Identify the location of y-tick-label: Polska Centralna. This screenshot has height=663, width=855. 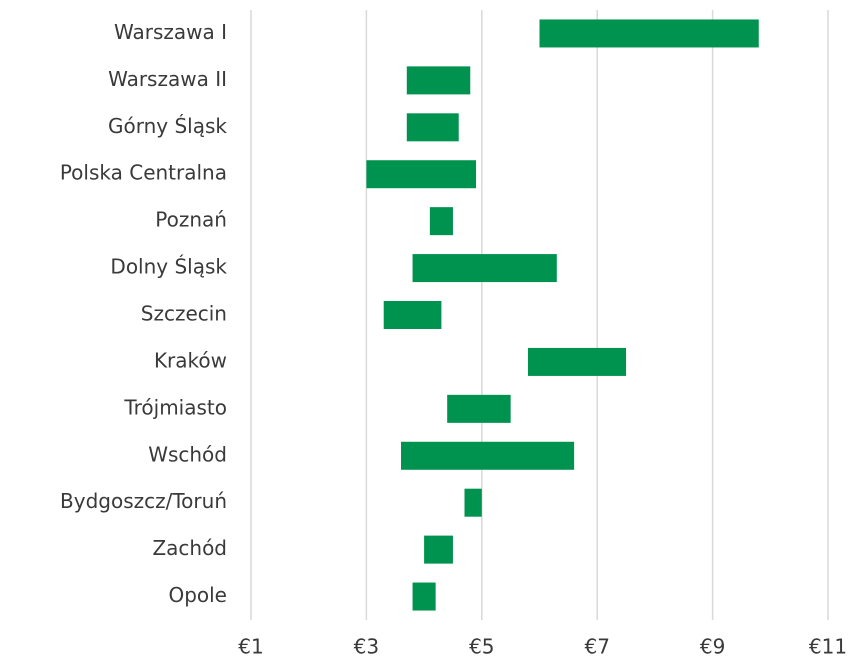
(143, 173).